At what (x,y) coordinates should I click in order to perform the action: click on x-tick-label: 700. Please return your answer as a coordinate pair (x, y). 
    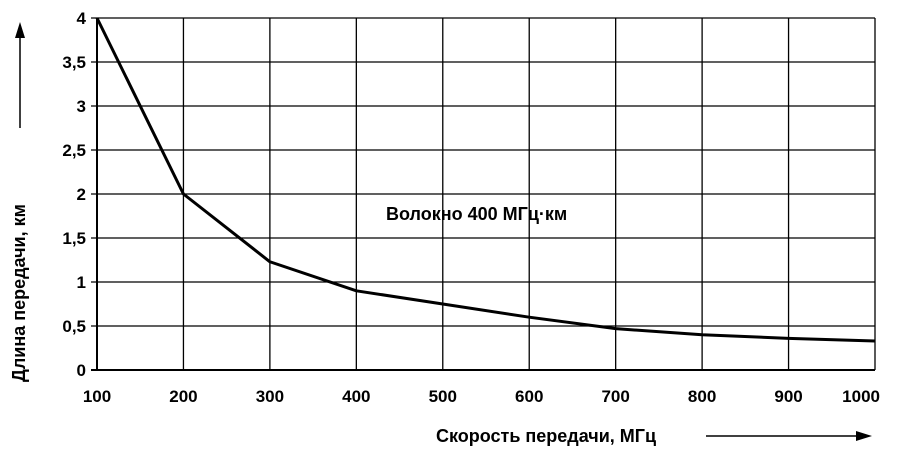
    Looking at the image, I should click on (615, 396).